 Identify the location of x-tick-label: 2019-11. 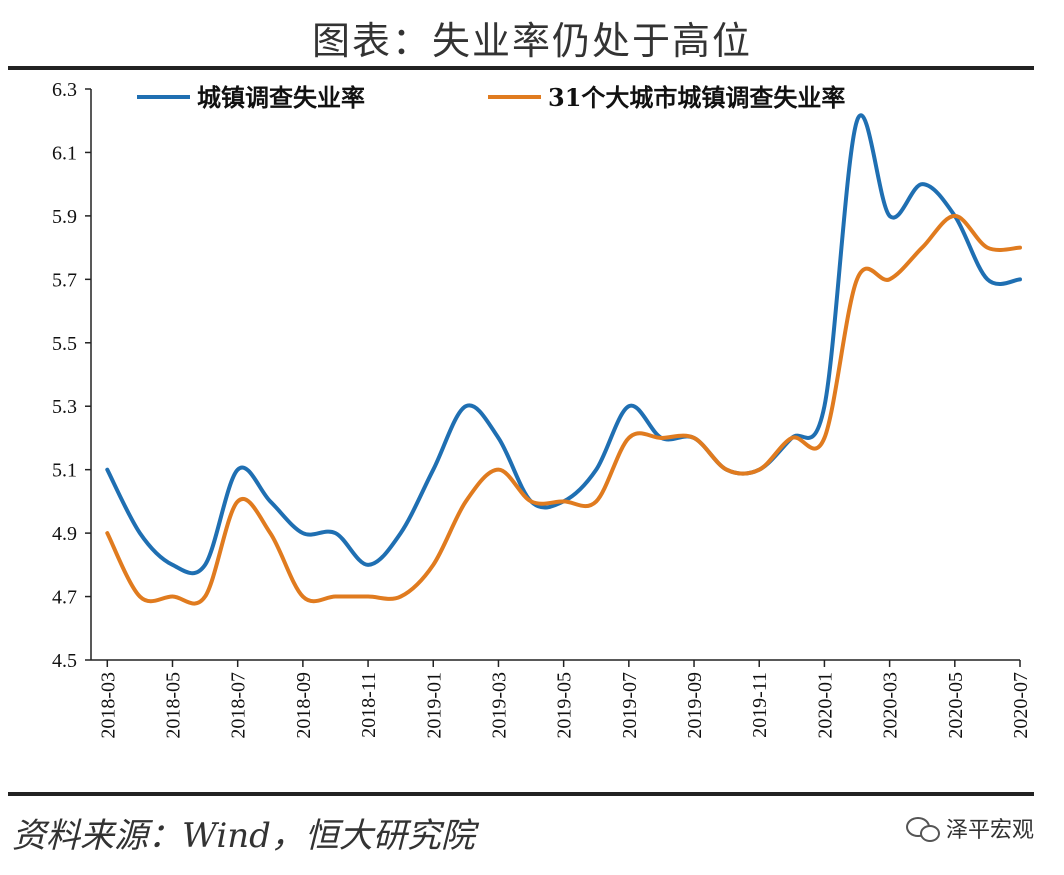
(760, 705).